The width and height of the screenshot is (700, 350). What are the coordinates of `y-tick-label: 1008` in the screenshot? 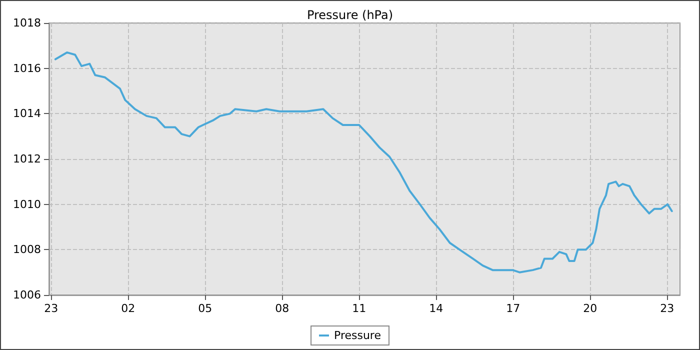 It's located at (27, 249).